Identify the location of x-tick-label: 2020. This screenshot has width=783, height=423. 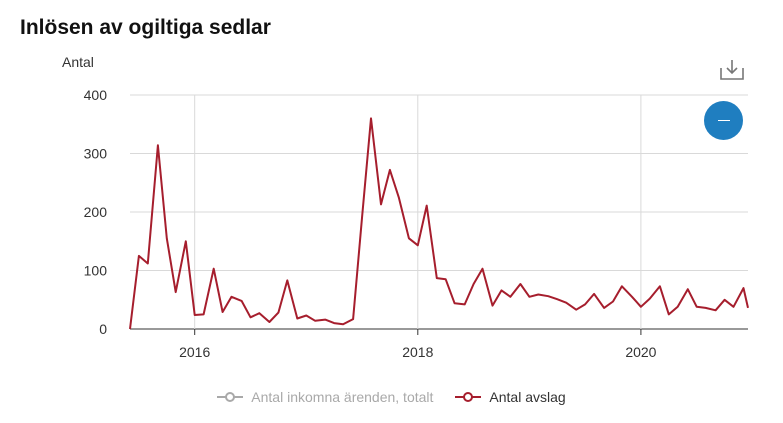
(640, 352).